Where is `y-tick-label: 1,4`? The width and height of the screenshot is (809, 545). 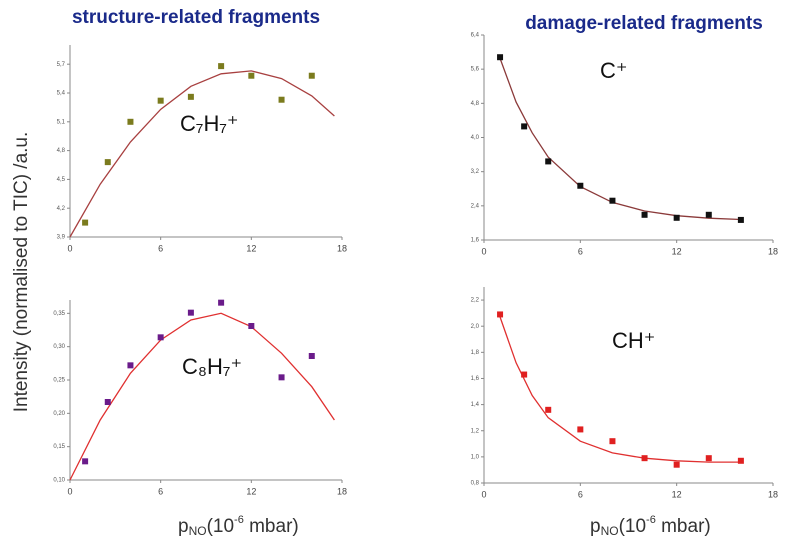
y-tick-label: 1,4 is located at coordinates (475, 405).